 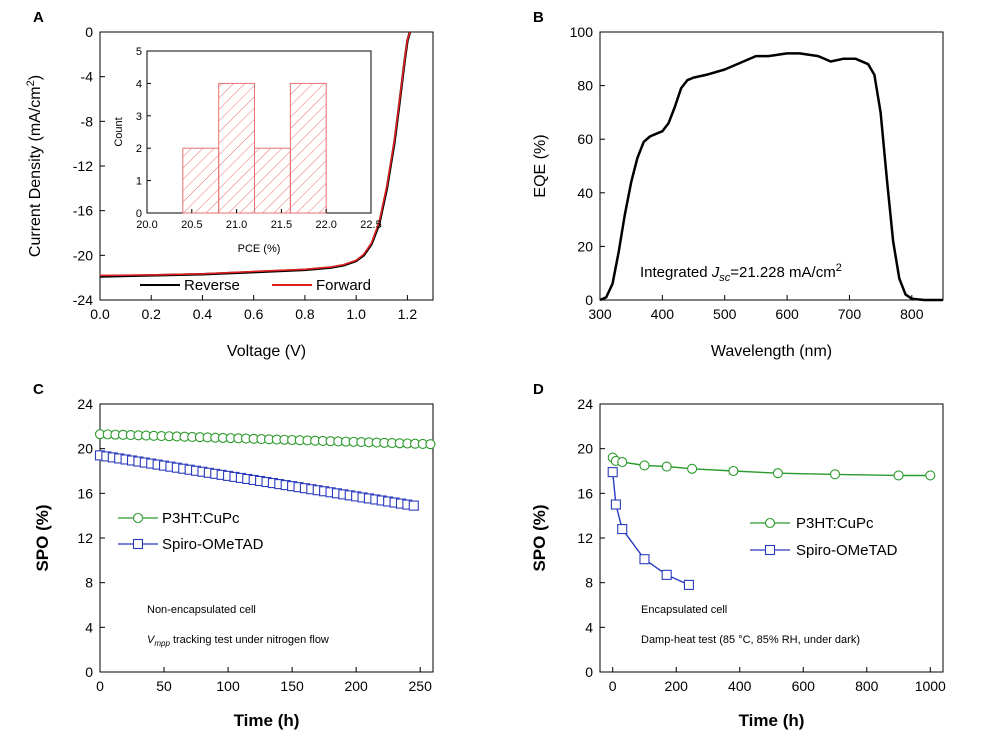 I want to click on inset-y-axis-title: Count, so click(x=119, y=131).